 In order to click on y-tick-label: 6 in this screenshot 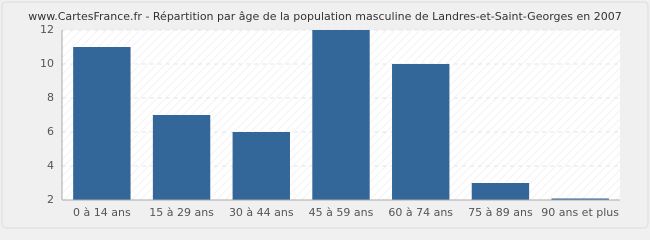, I will do `click(50, 131)`.